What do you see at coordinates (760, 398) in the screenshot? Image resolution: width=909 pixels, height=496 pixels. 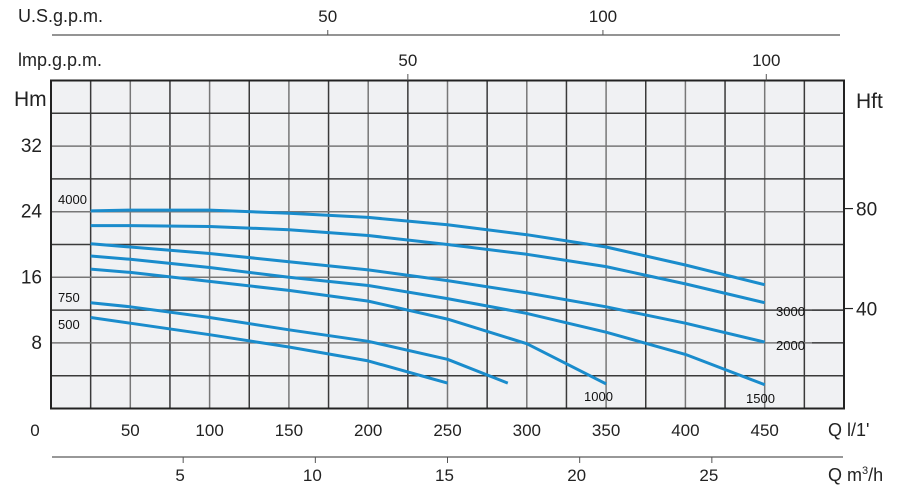 I see `curve-label-1500: 1500` at bounding box center [760, 398].